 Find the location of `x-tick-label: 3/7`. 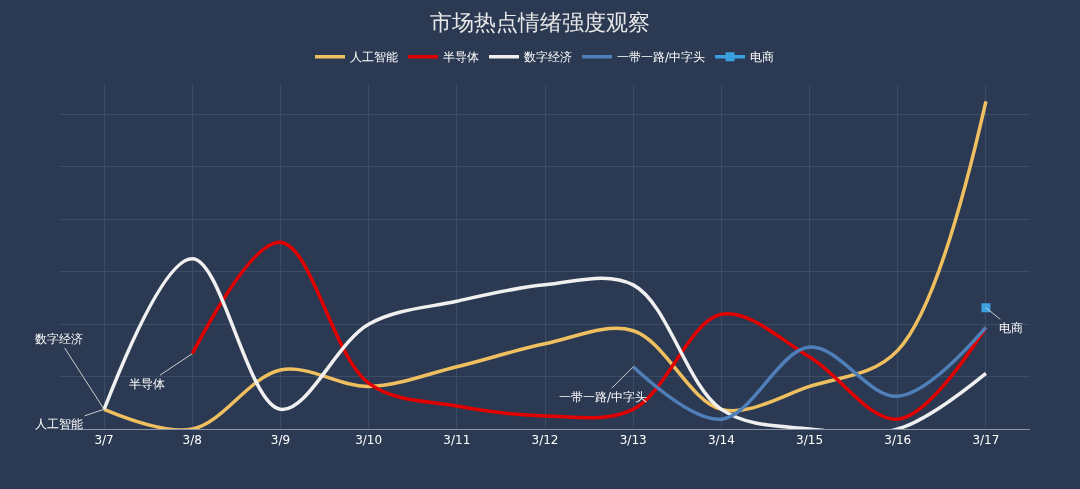

x-tick-label: 3/7 is located at coordinates (104, 440).